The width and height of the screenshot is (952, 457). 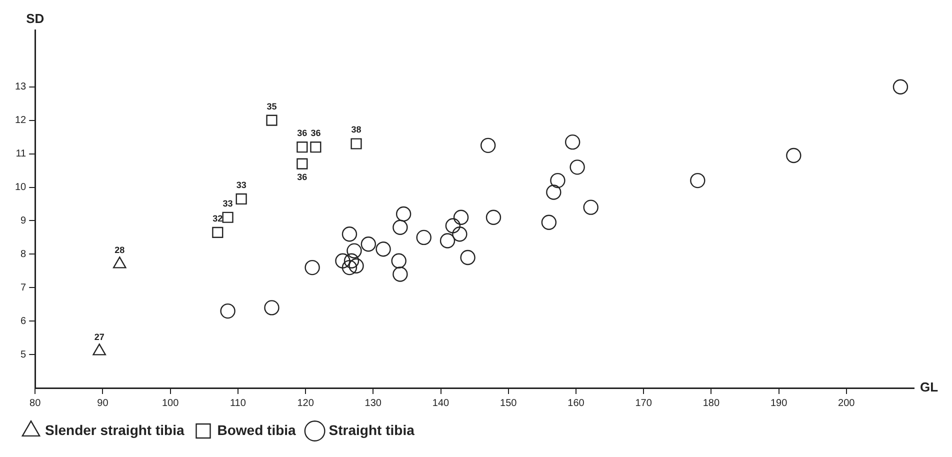 What do you see at coordinates (371, 430) in the screenshot?
I see `legend-label: Straight tibia` at bounding box center [371, 430].